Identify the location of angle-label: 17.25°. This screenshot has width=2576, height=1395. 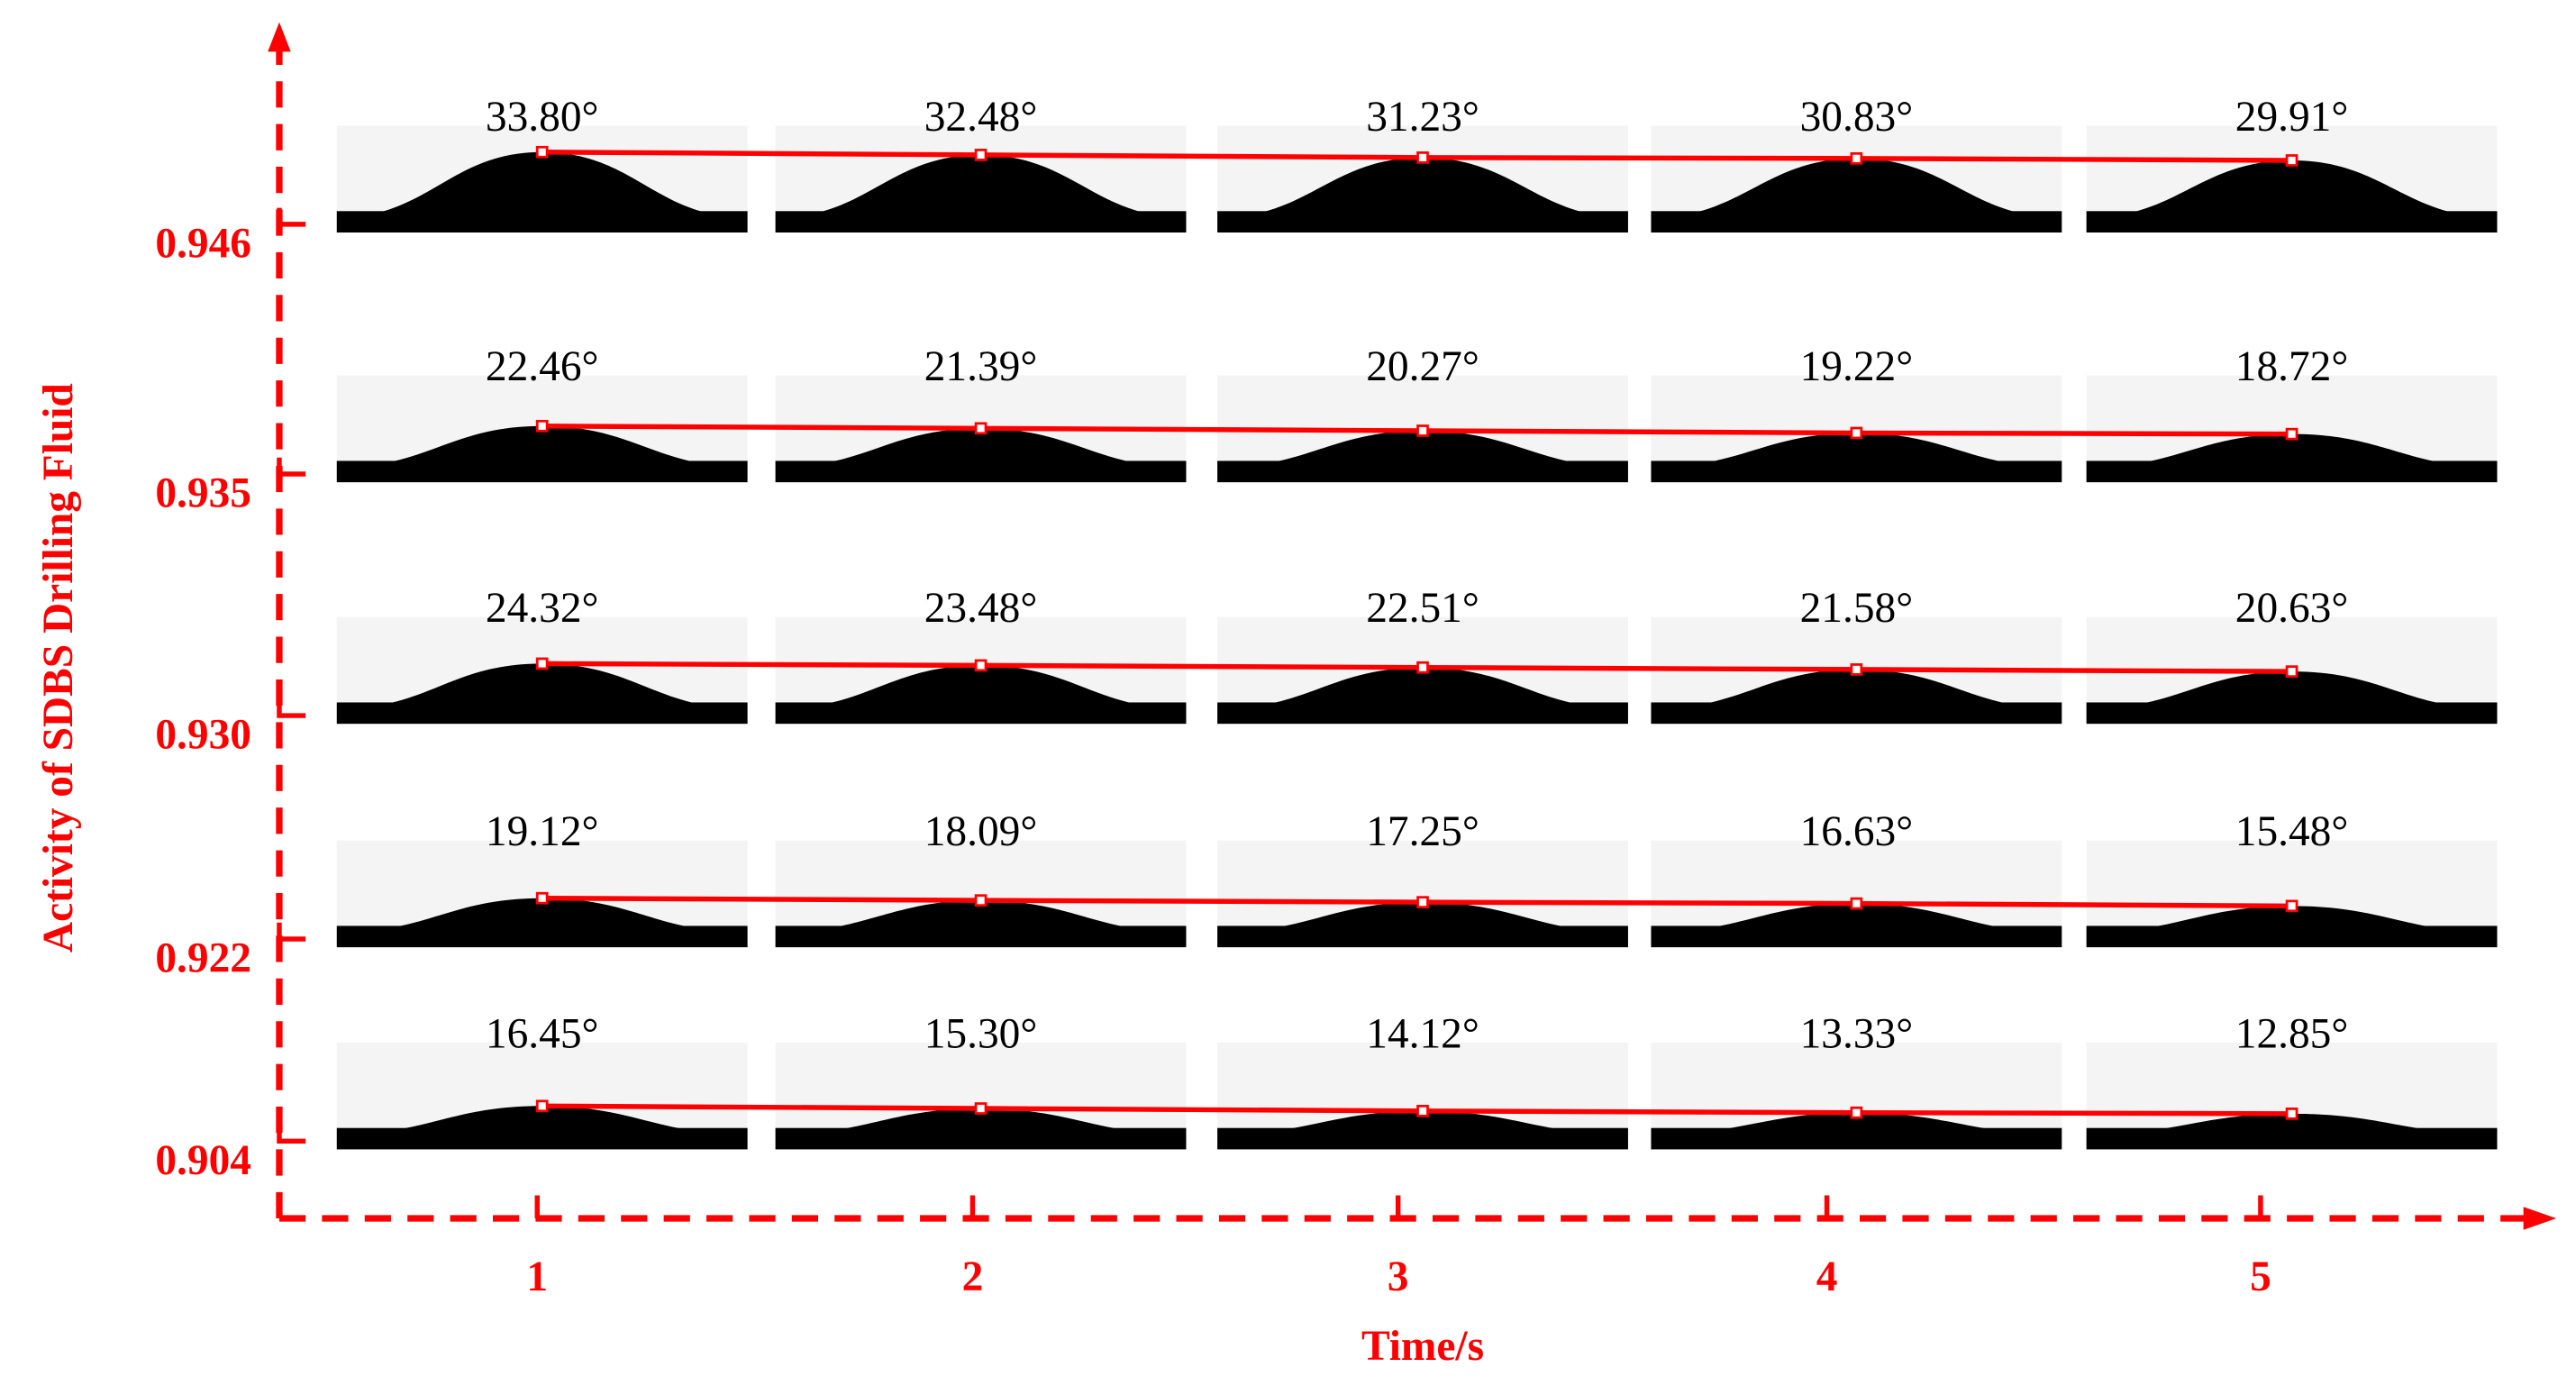
(1422, 831).